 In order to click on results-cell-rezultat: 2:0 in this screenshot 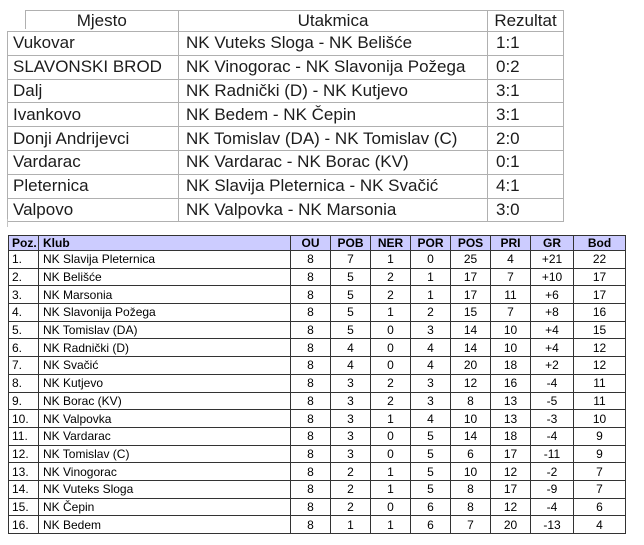, I will do `click(525, 138)`.